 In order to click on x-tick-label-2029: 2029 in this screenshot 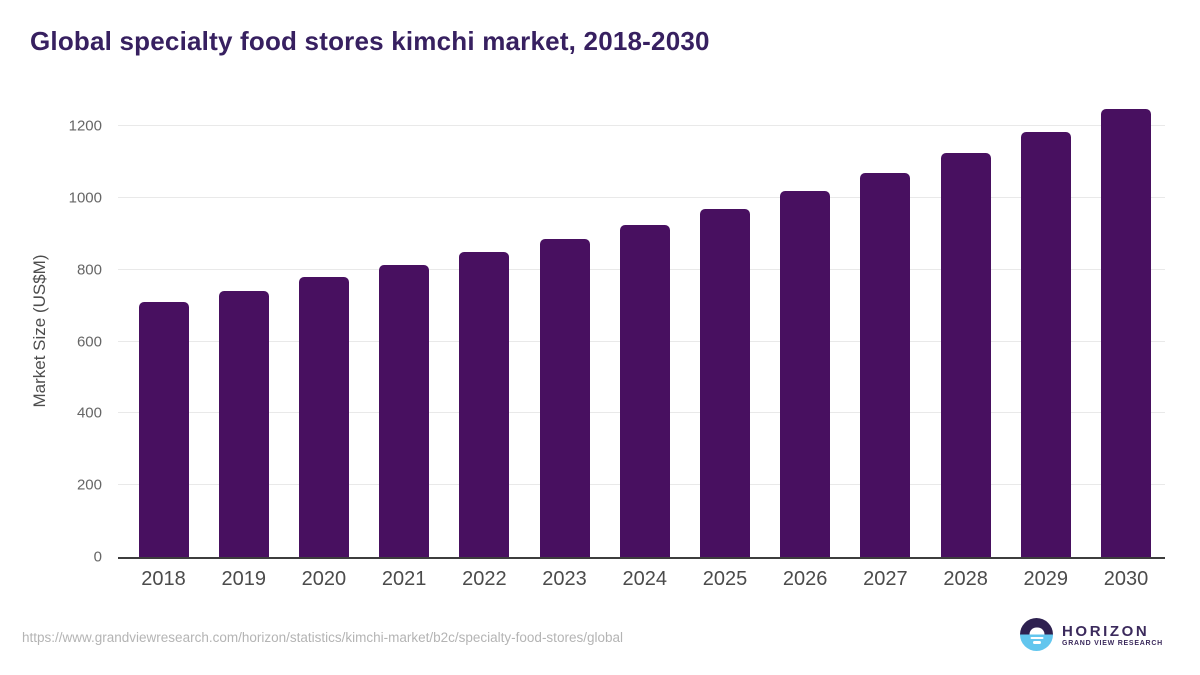, I will do `click(1046, 579)`.